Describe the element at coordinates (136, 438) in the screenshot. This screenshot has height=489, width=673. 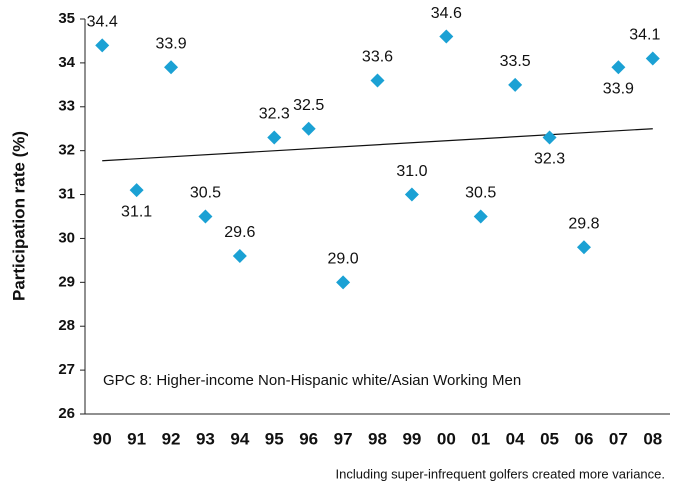
I see `x-tick-label: 91` at that location.